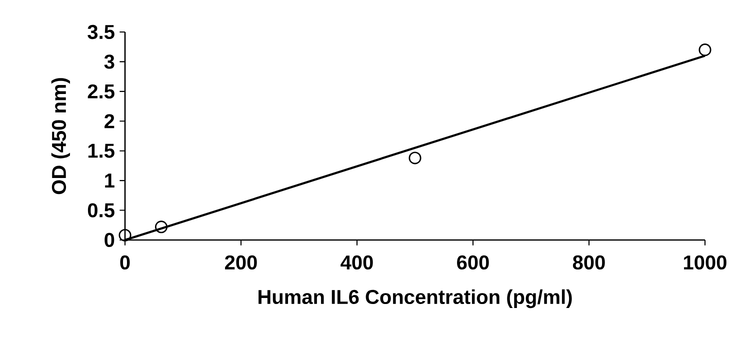 This screenshot has height=349, width=753. Describe the element at coordinates (109, 240) in the screenshot. I see `y-tick-label: 0` at that location.